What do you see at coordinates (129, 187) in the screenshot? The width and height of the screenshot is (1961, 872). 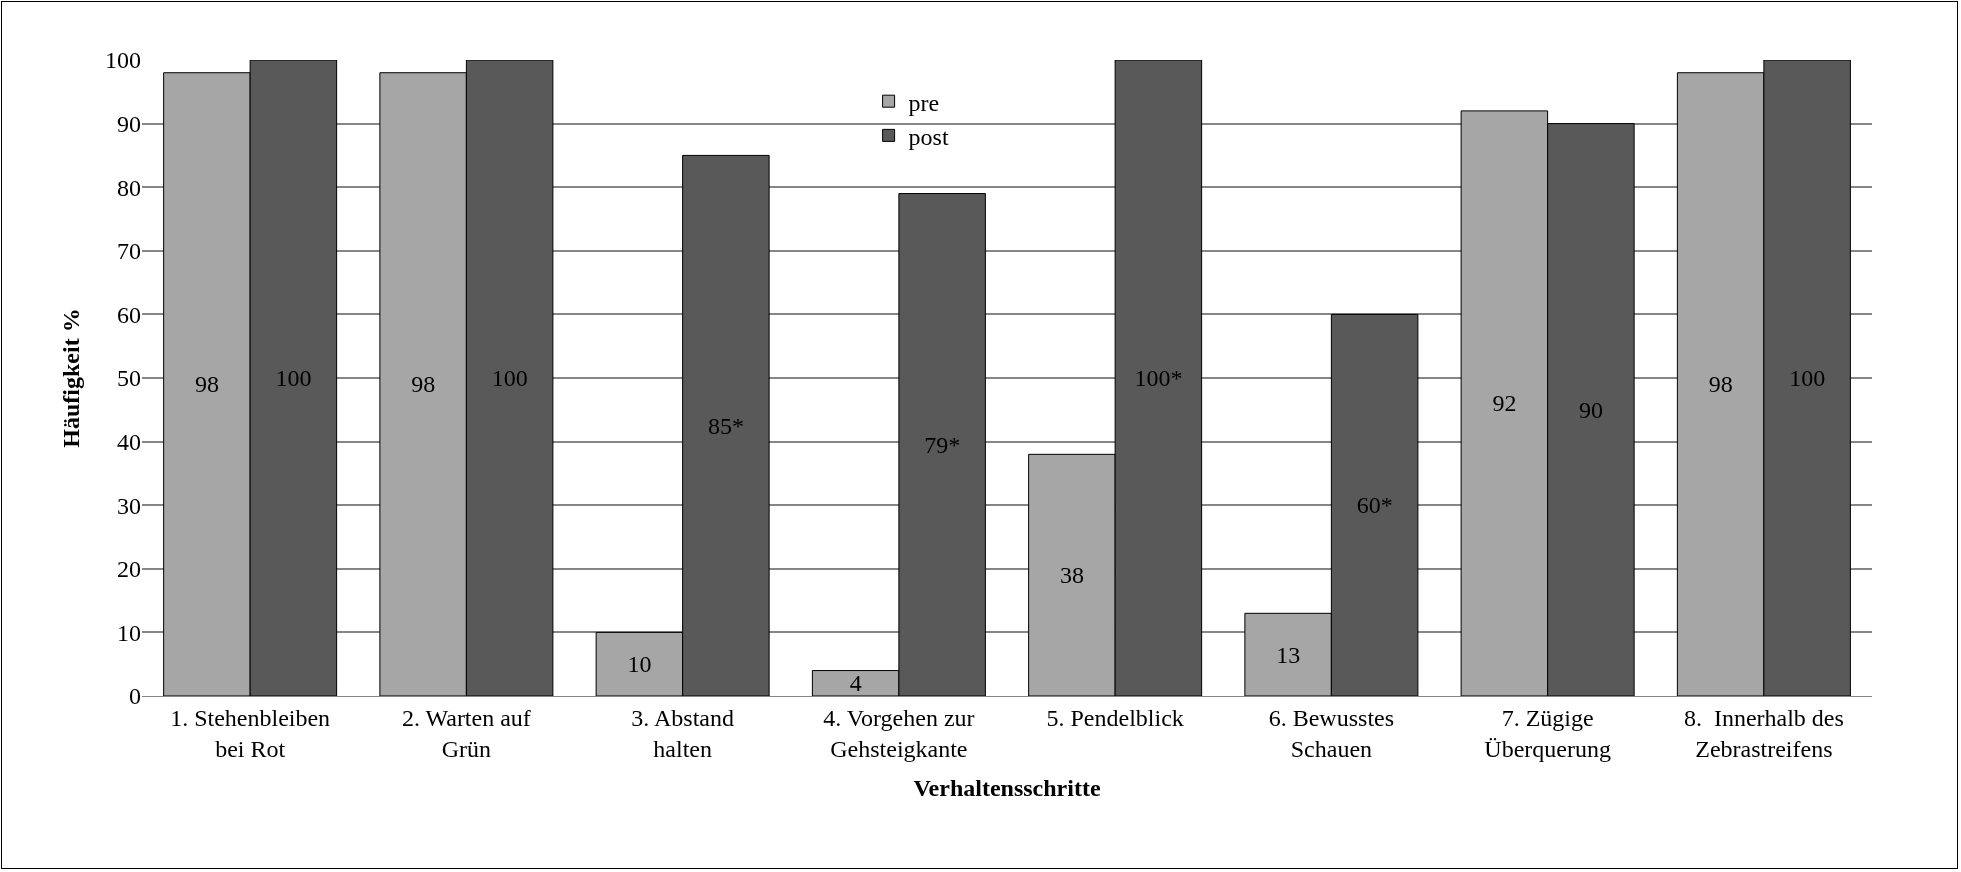 I see `y-tick-label: 80` at bounding box center [129, 187].